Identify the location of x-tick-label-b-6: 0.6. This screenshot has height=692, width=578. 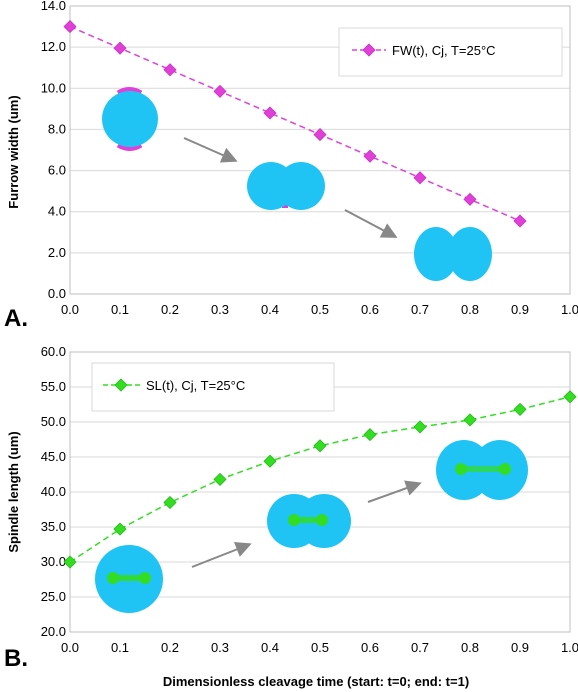
(370, 647).